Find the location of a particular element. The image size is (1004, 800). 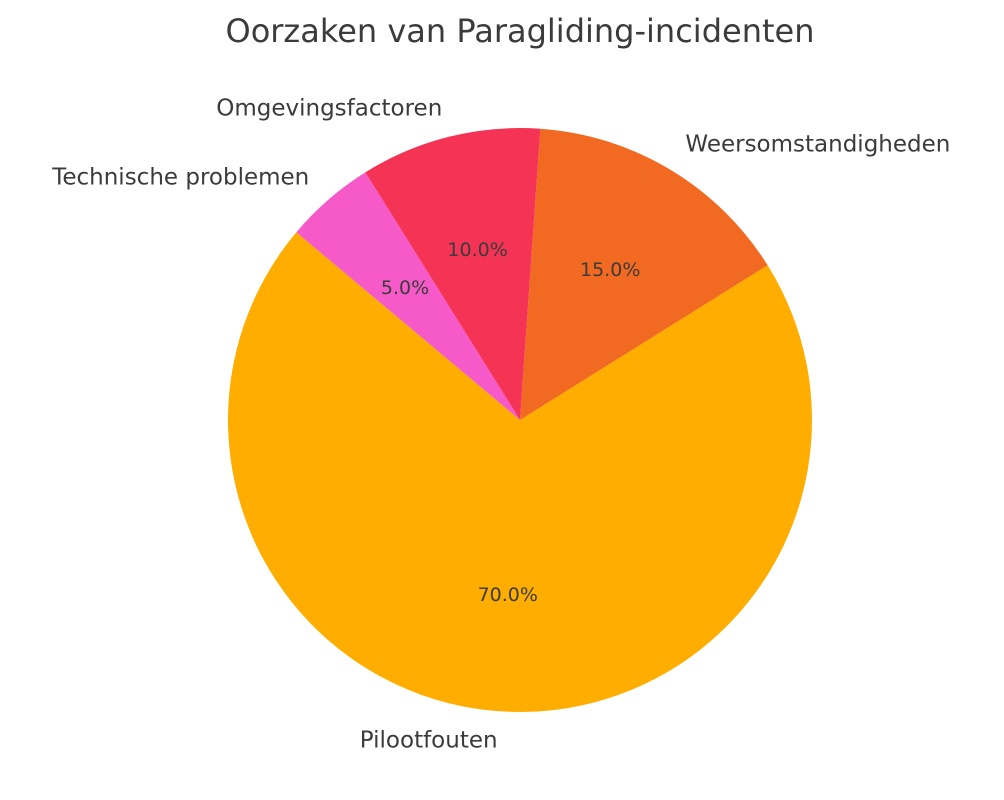

slice-label-pilootfouten: Pilootfouten is located at coordinates (429, 740).